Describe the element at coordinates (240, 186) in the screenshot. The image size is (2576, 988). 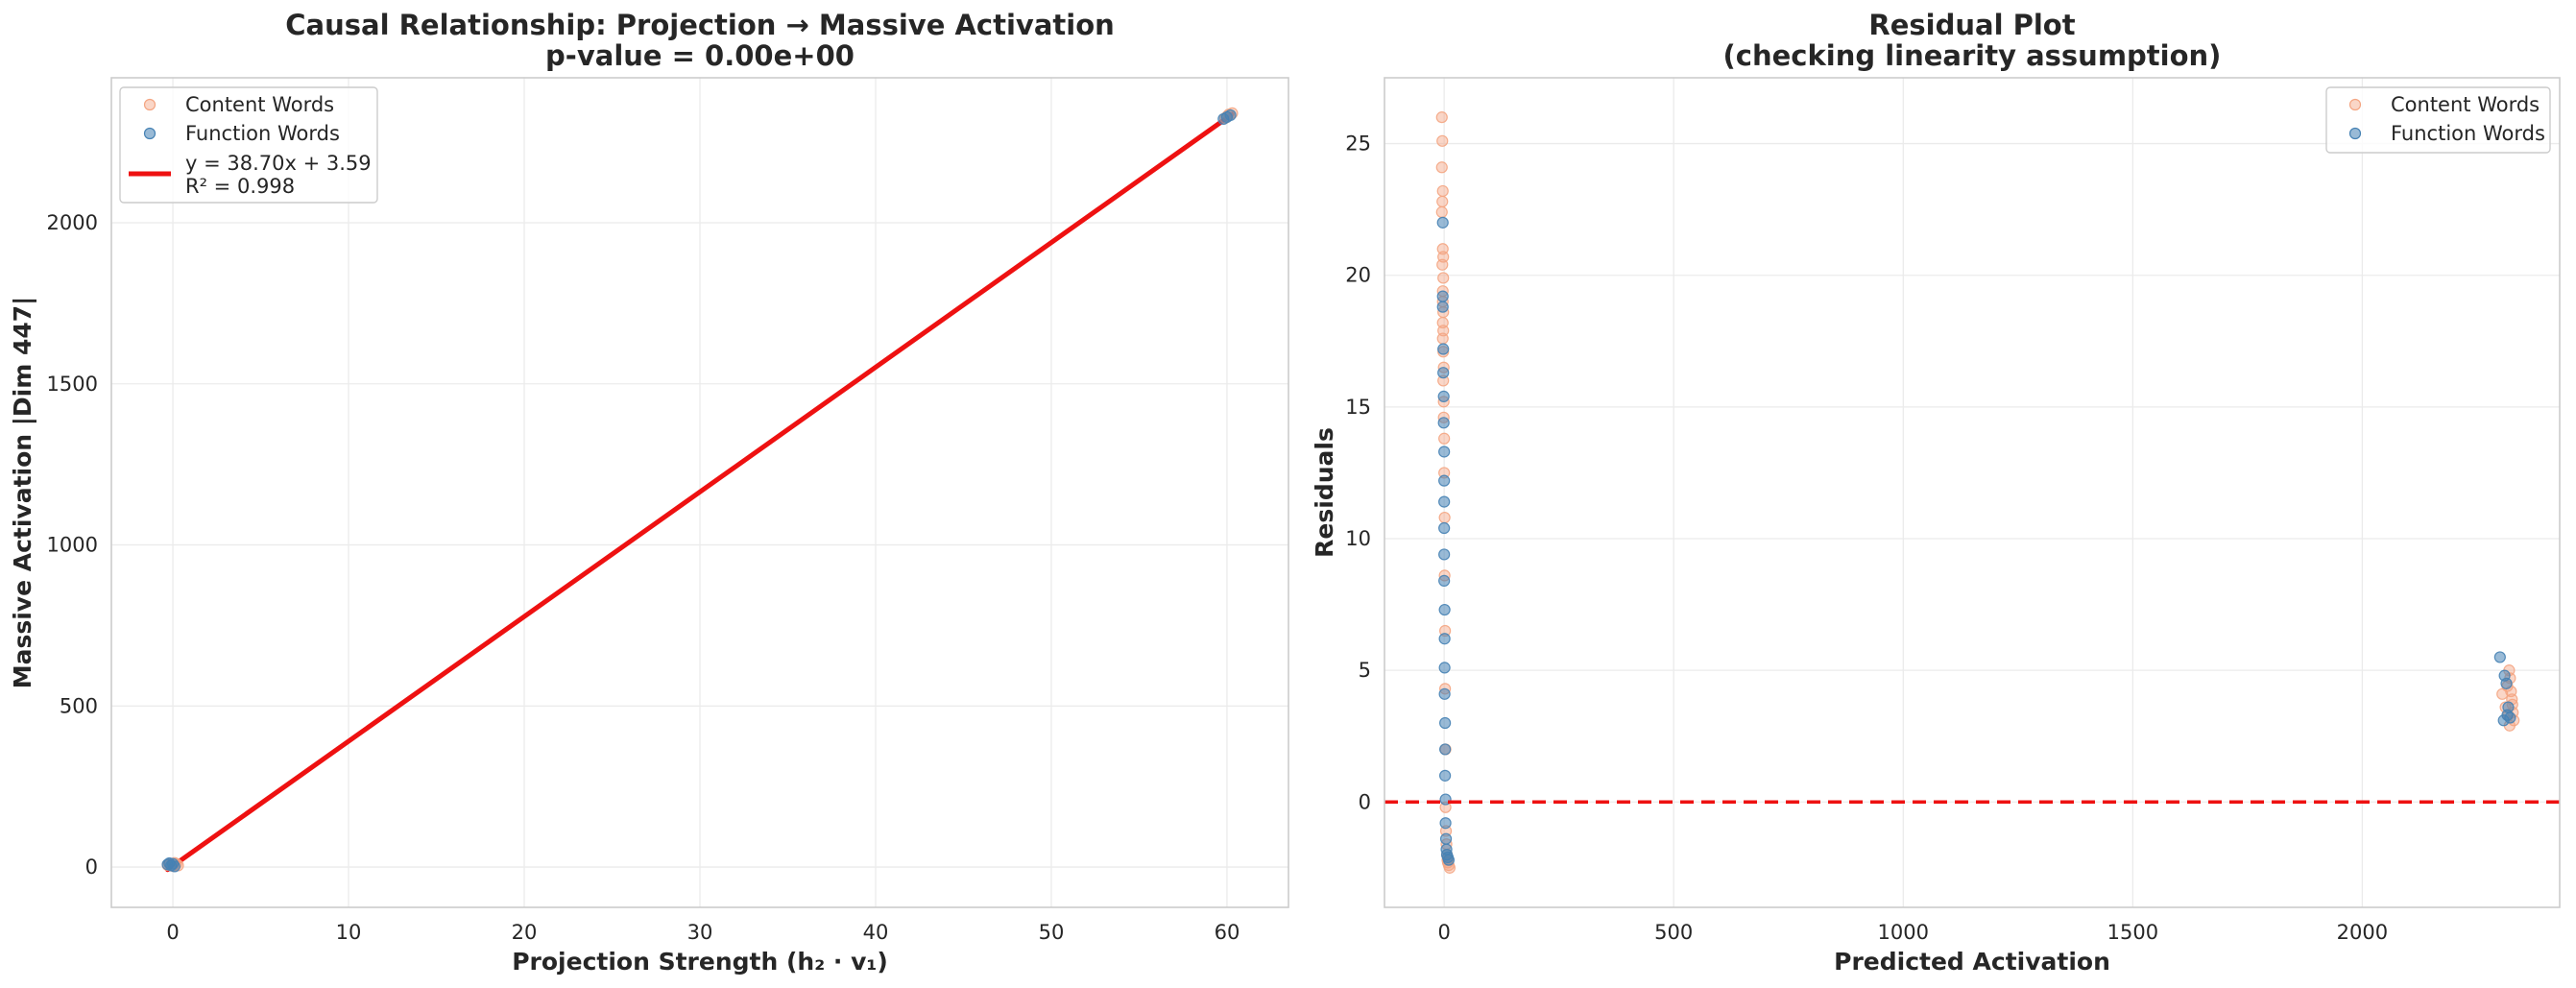
I see `legend-fit-r-squared: R² = 0.998` at that location.